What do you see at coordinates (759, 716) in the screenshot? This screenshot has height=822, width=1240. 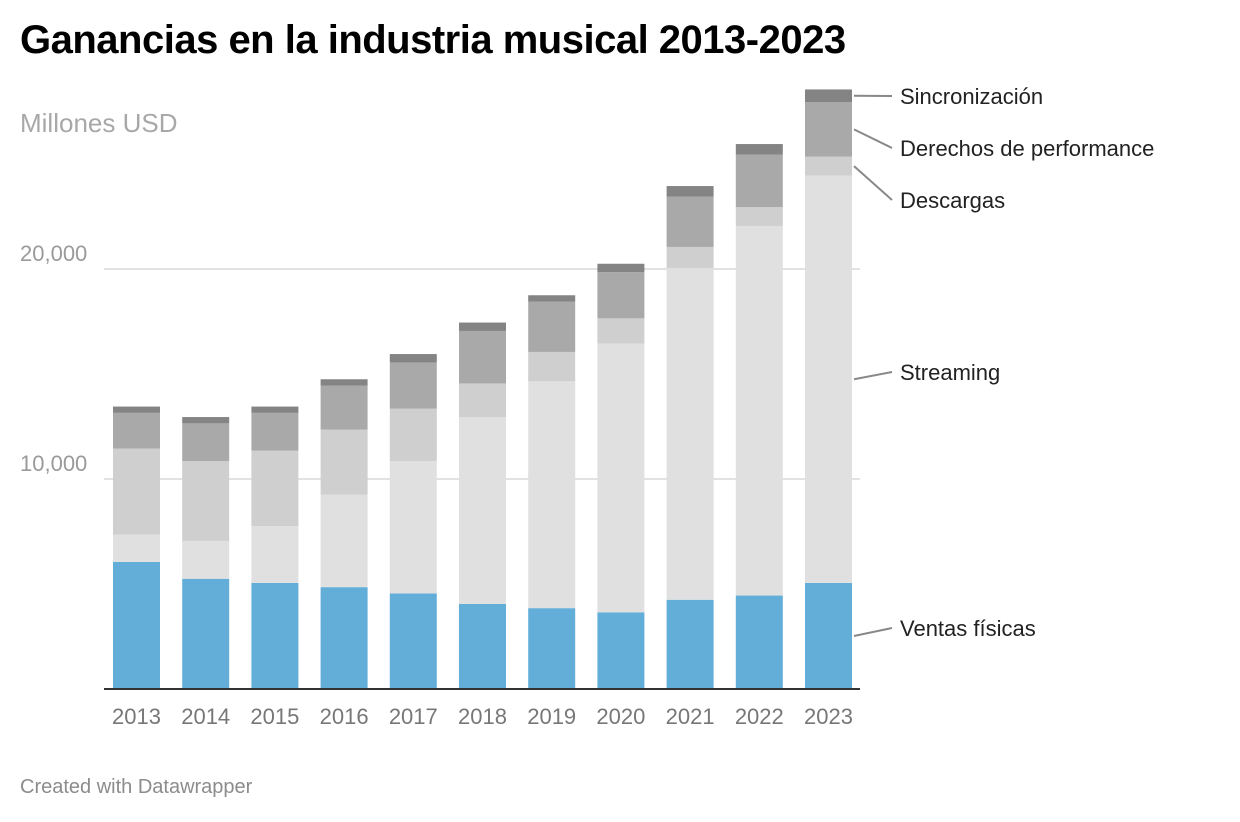 I see `x-tick-label: 2022` at bounding box center [759, 716].